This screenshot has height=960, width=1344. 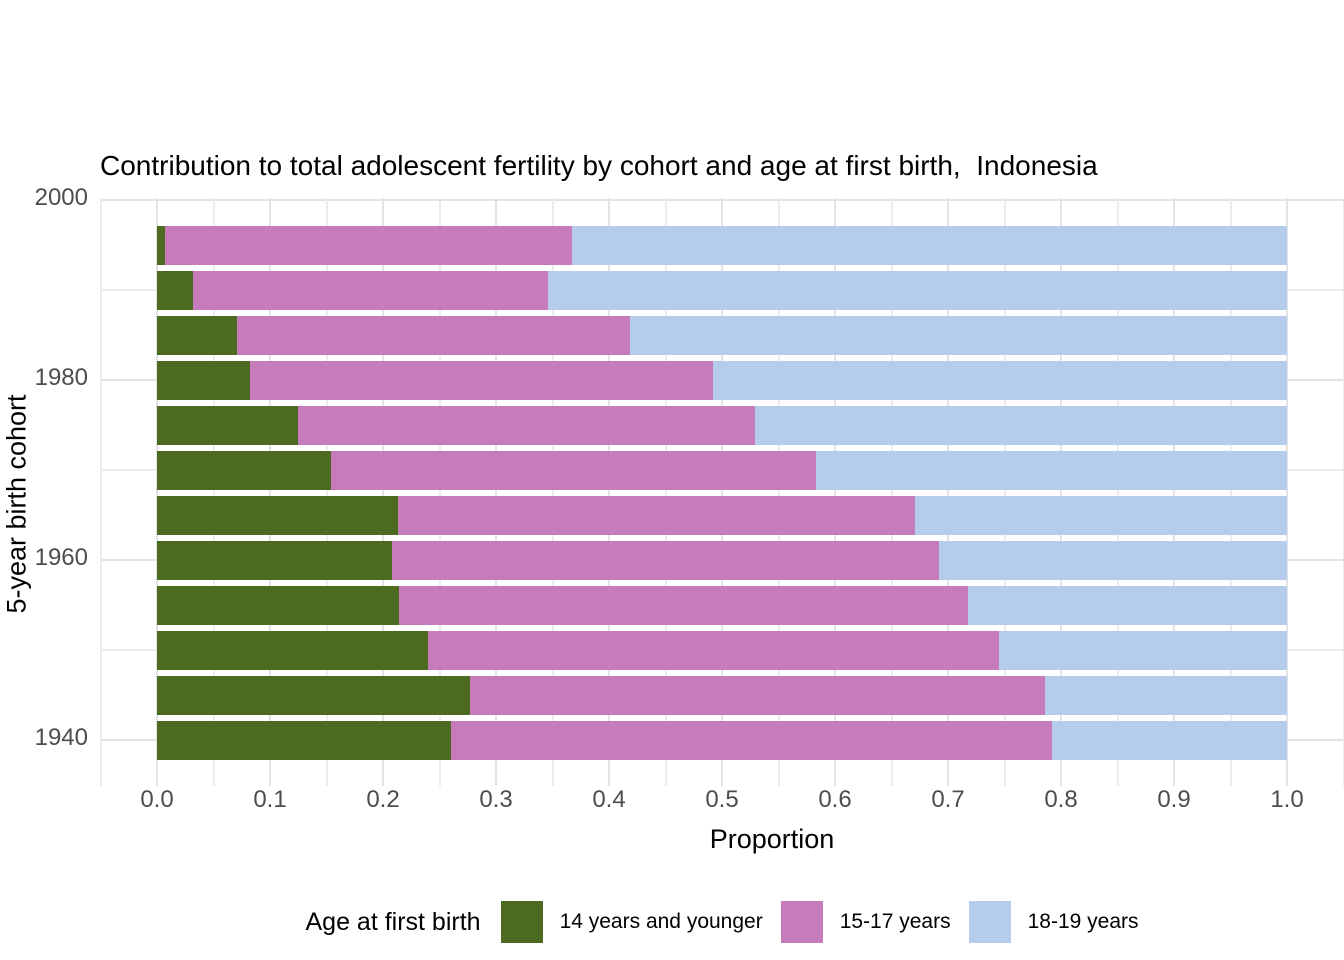 What do you see at coordinates (895, 921) in the screenshot?
I see `legend-label-15-17: 15-17 years` at bounding box center [895, 921].